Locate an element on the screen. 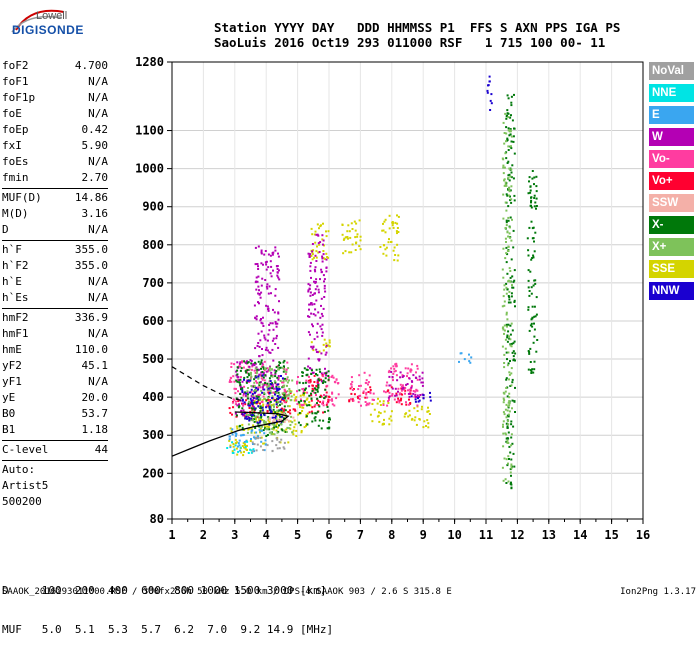 The image size is (700, 649). x-tick-label: 3 is located at coordinates (234, 535).